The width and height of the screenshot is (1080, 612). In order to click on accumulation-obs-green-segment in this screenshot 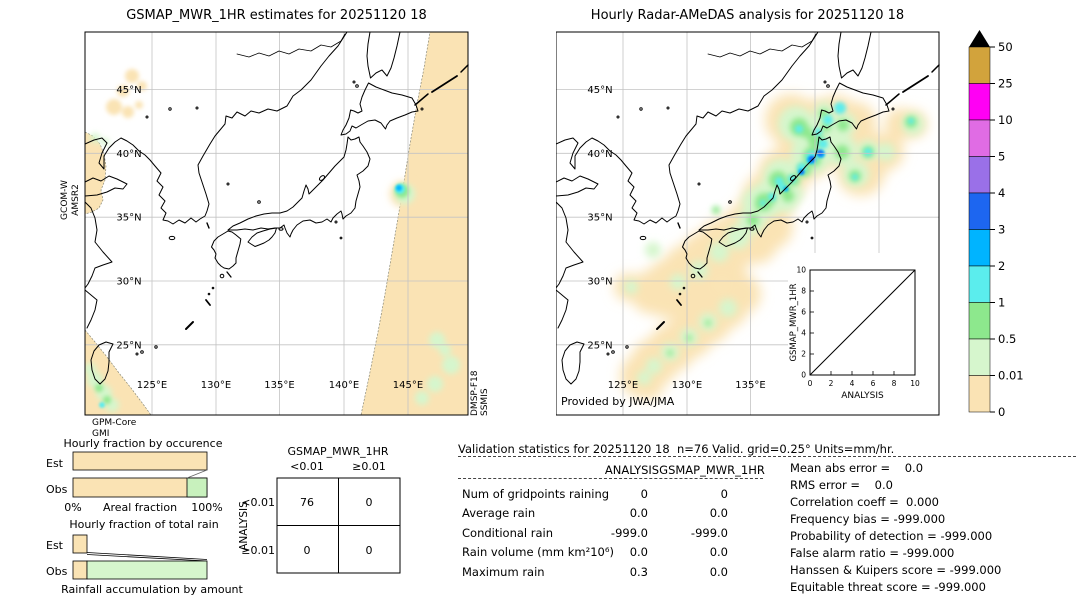, I will do `click(147, 570)`.